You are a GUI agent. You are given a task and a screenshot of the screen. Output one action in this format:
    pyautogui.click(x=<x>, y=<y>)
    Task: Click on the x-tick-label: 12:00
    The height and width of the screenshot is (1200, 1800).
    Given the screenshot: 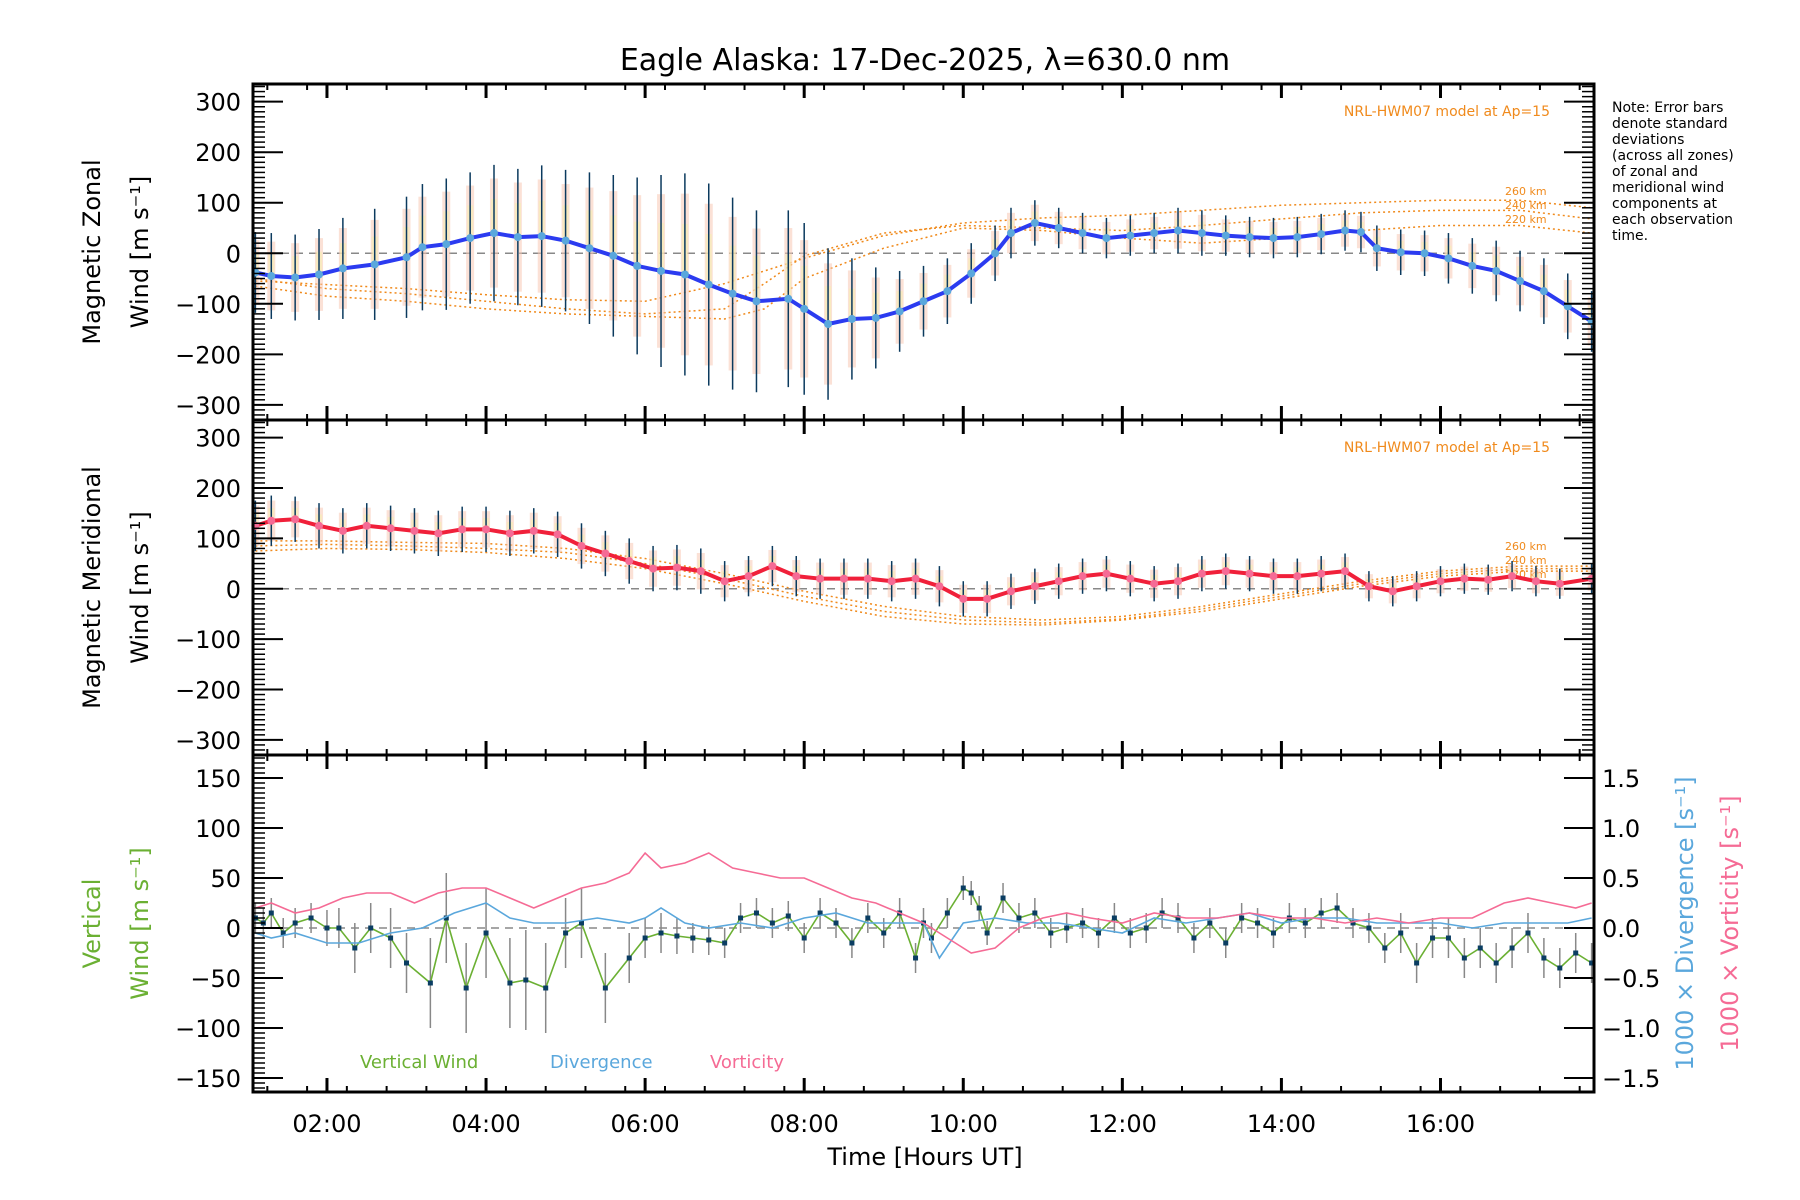 What is the action you would take?
    pyautogui.click(x=1122, y=1124)
    